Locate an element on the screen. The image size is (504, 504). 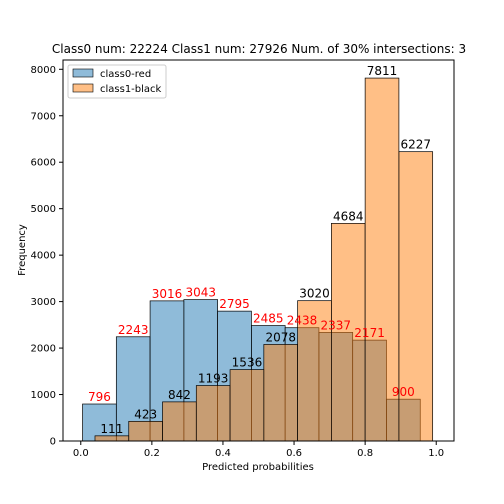
bar-label-class1-4: 1536 is located at coordinates (247, 363).